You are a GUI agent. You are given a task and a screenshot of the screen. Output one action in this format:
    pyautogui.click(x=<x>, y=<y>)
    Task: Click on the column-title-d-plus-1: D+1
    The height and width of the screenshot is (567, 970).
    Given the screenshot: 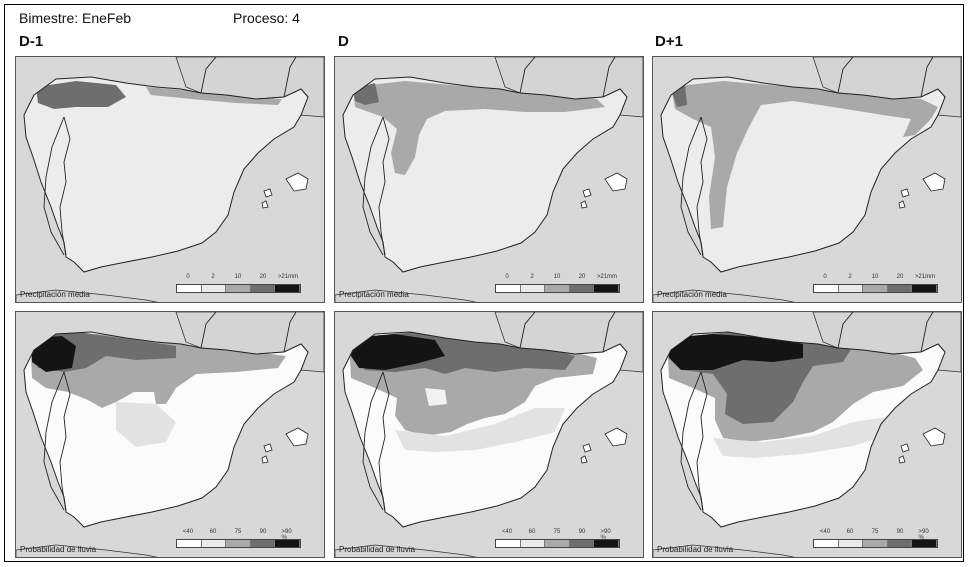 What is the action you would take?
    pyautogui.click(x=669, y=41)
    